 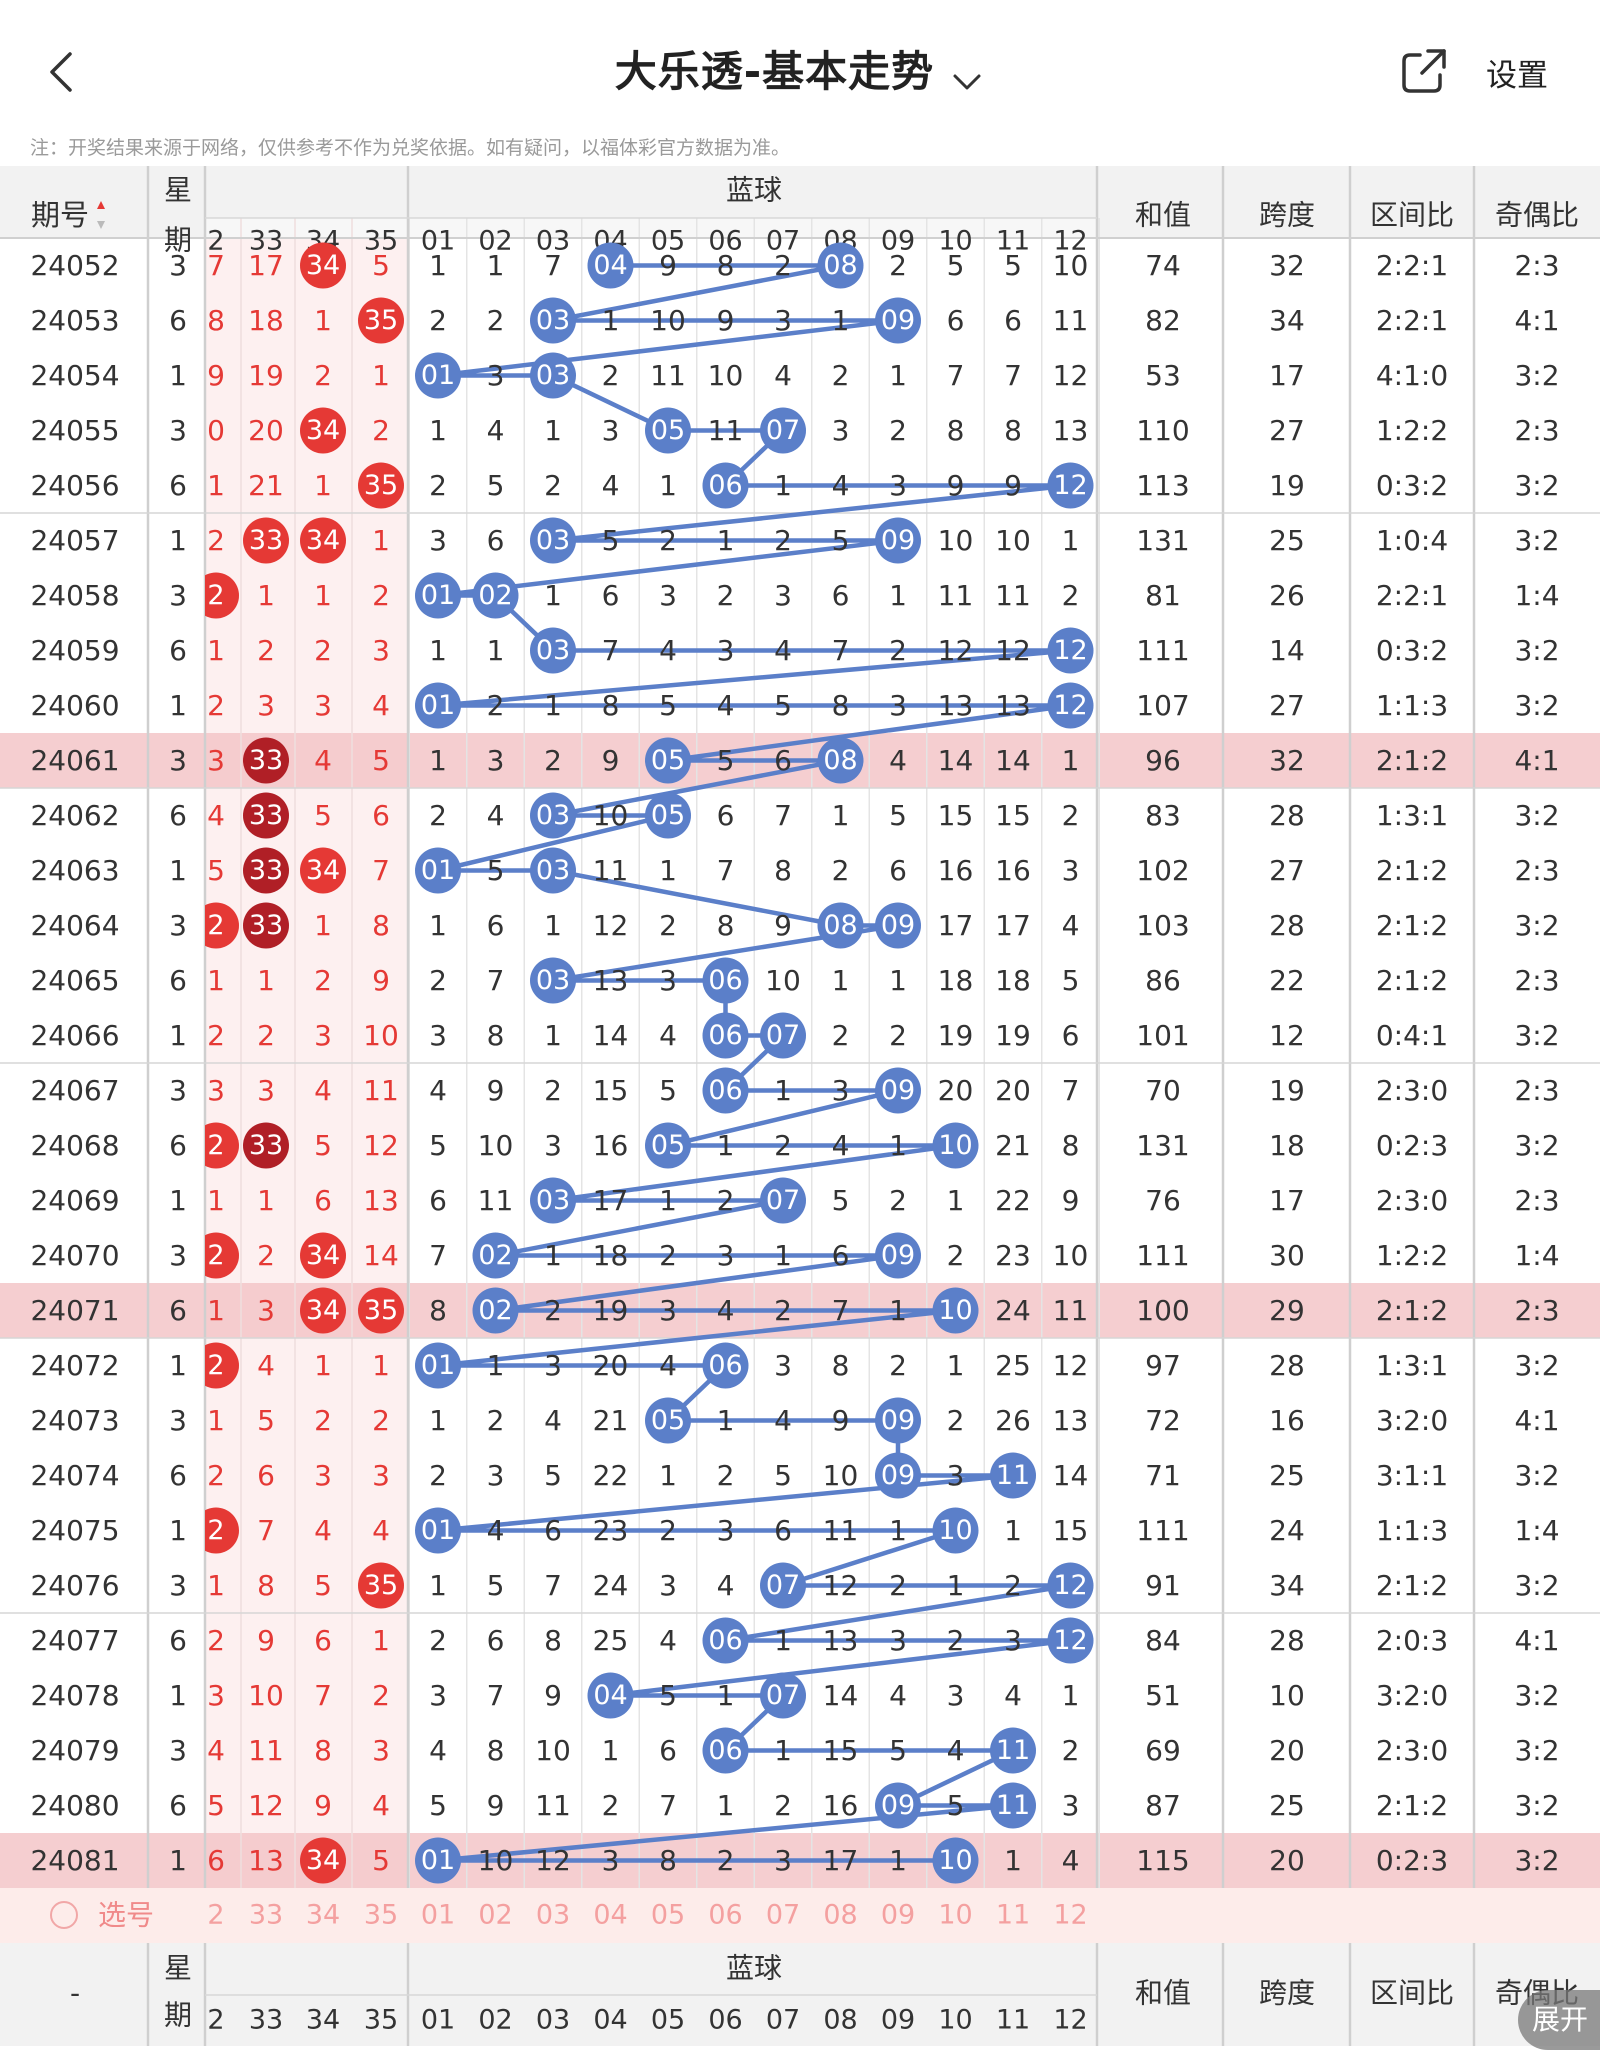 What do you see at coordinates (1424, 71) in the screenshot?
I see `share-icon` at bounding box center [1424, 71].